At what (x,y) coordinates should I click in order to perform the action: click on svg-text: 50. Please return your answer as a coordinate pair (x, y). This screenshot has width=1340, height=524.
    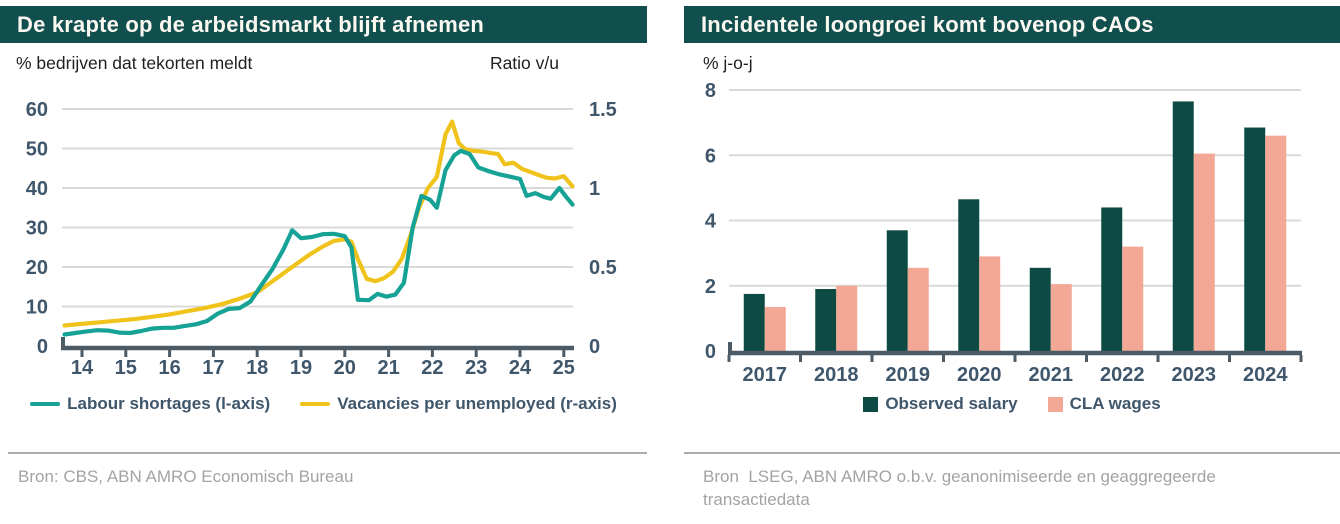
    Looking at the image, I should click on (37, 150).